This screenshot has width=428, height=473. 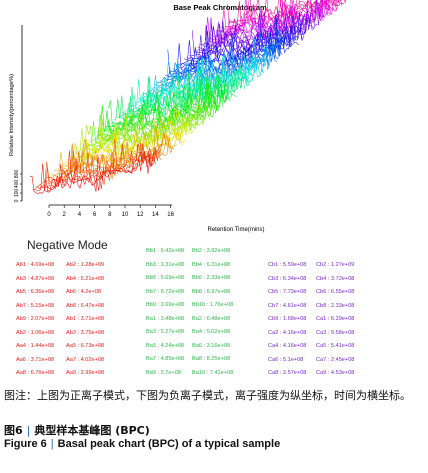 I want to click on peak-intensity-entry: Ba4 : 5.02e+08, so click(x=211, y=332).